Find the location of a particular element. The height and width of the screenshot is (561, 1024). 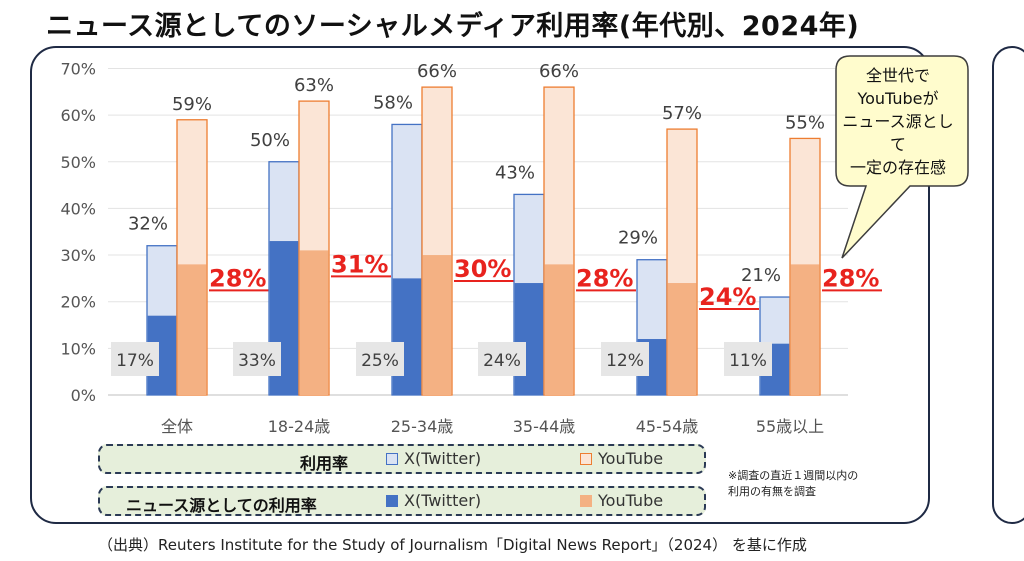

data-label-x-usage: 43% is located at coordinates (515, 172).